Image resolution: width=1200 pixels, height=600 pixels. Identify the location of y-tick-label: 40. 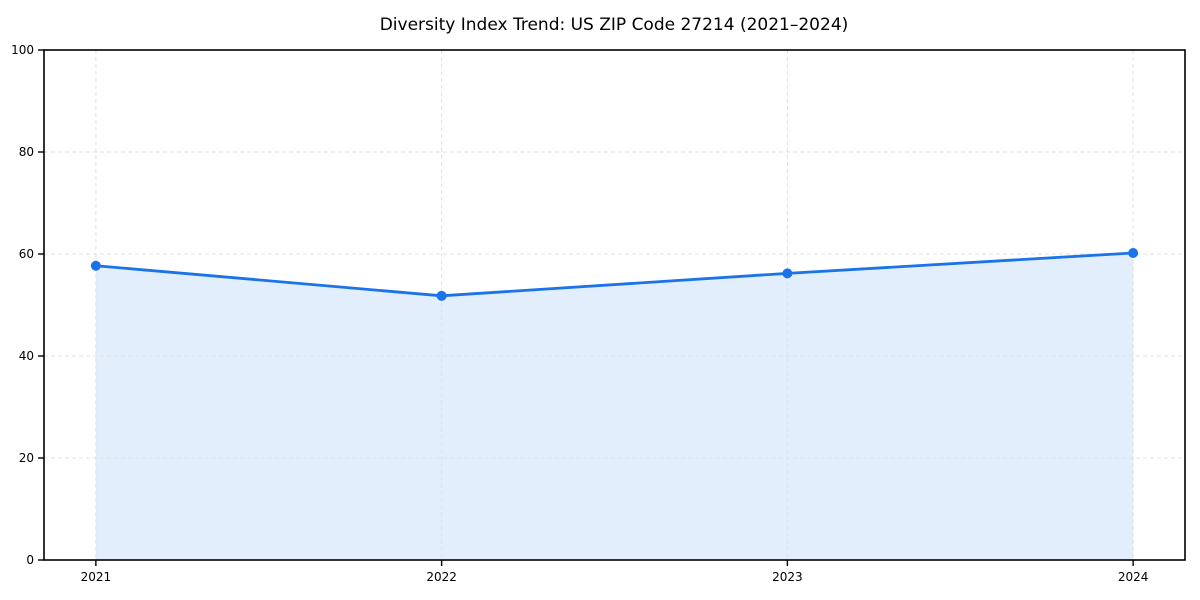
(26, 356).